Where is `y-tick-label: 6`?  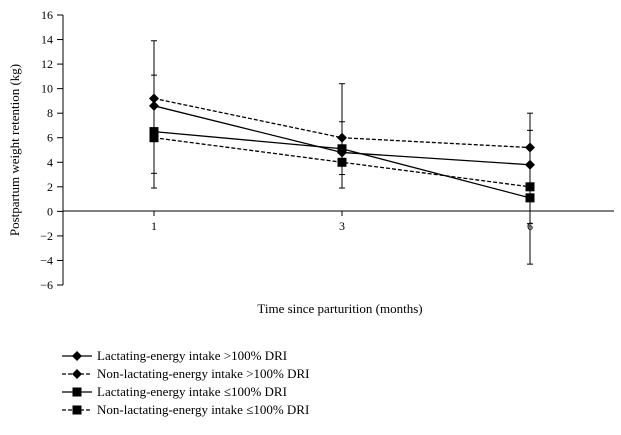
y-tick-label: 6 is located at coordinates (50, 138).